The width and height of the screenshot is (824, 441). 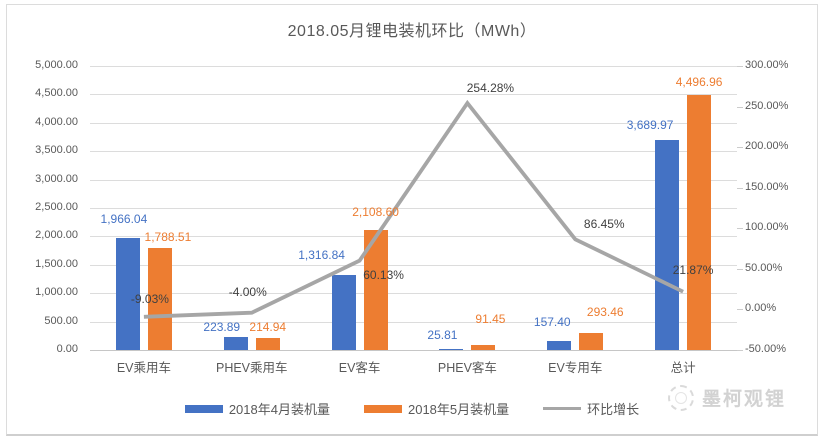 I want to click on legend-item-1: 2018年4月装机量, so click(x=257, y=408).